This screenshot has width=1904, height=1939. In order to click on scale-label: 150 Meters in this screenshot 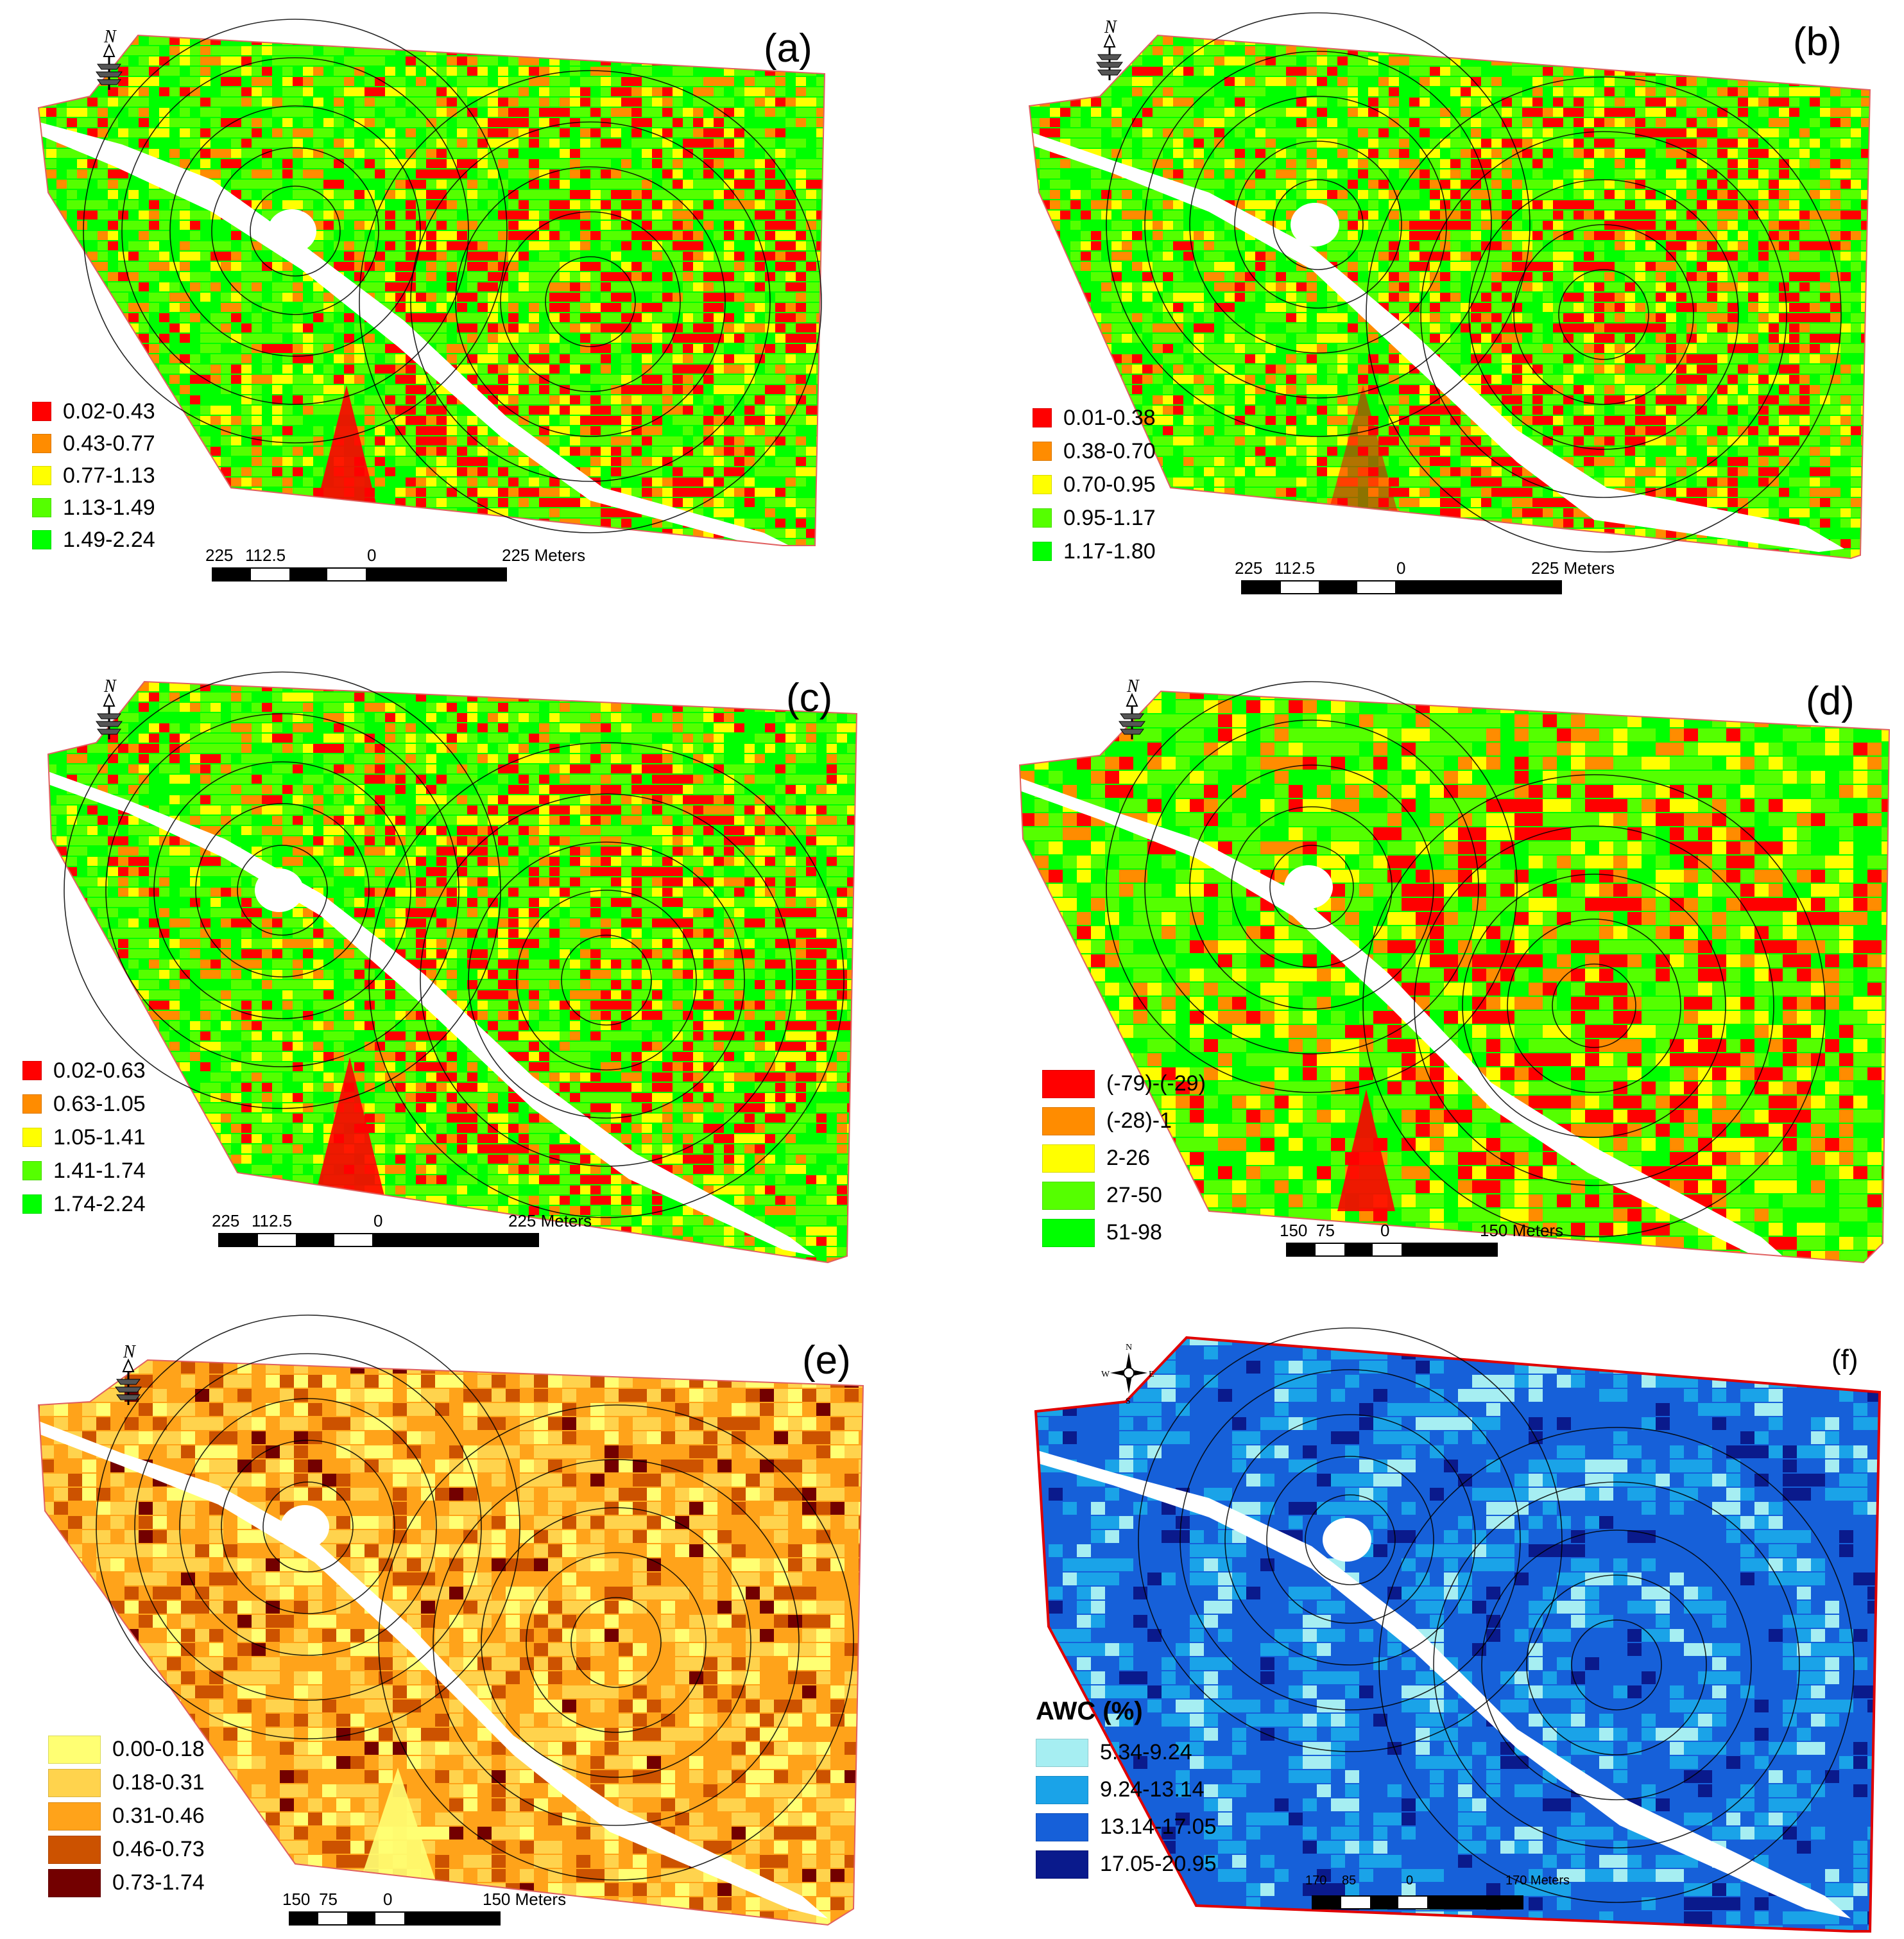, I will do `click(524, 1899)`.